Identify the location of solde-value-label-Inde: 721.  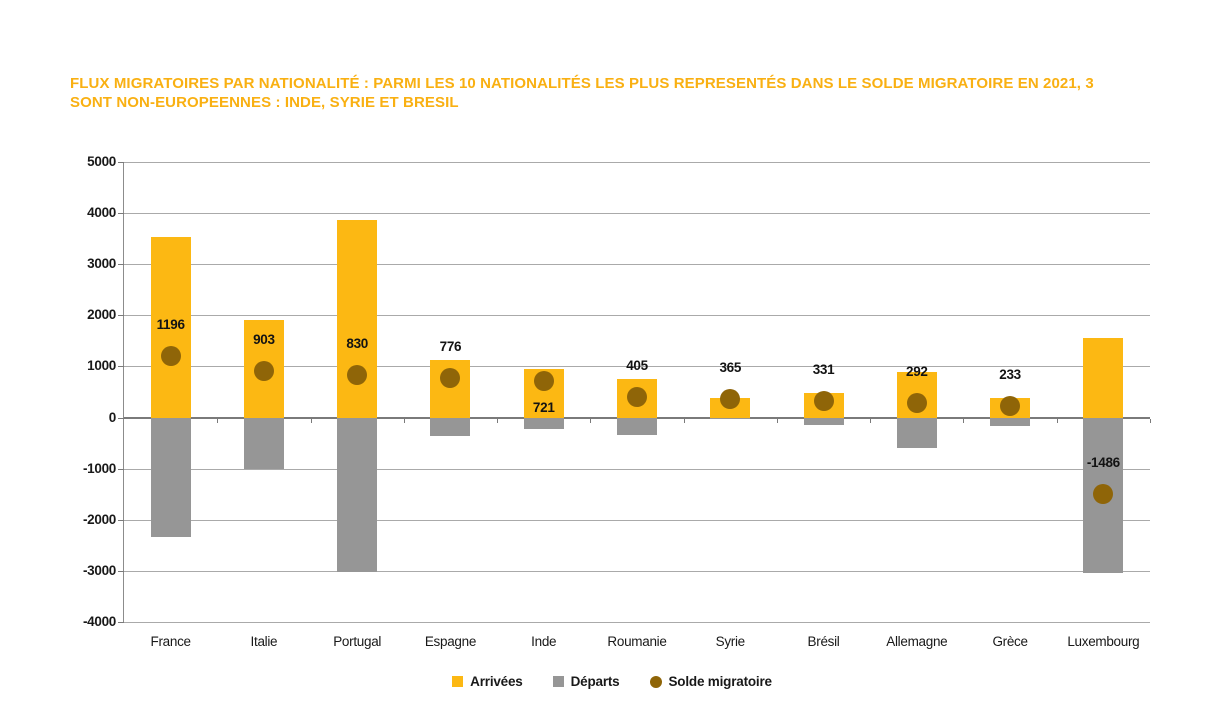
(543, 407).